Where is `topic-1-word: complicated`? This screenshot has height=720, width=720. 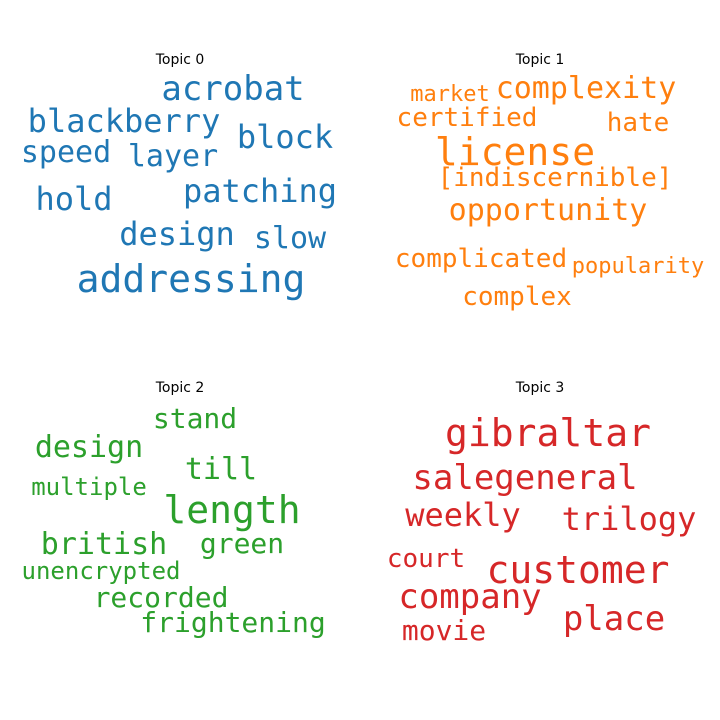
topic-1-word: complicated is located at coordinates (481, 259).